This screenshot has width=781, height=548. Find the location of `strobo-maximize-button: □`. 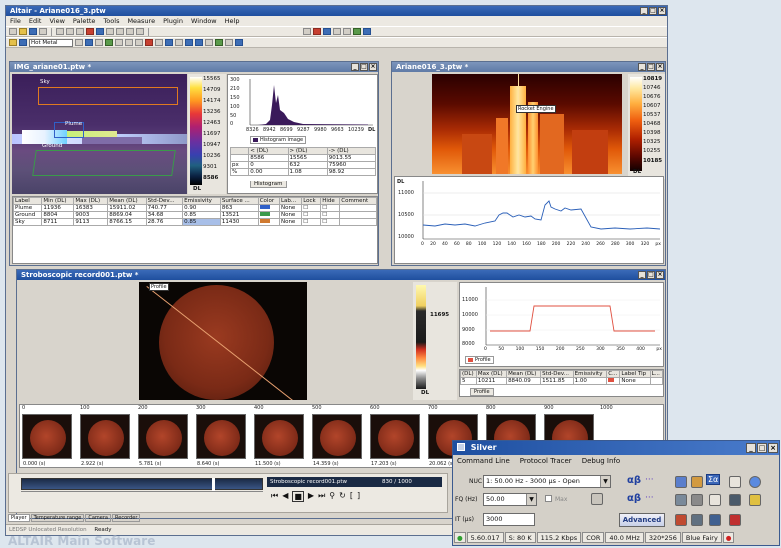

strobo-maximize-button: □ is located at coordinates (651, 275).